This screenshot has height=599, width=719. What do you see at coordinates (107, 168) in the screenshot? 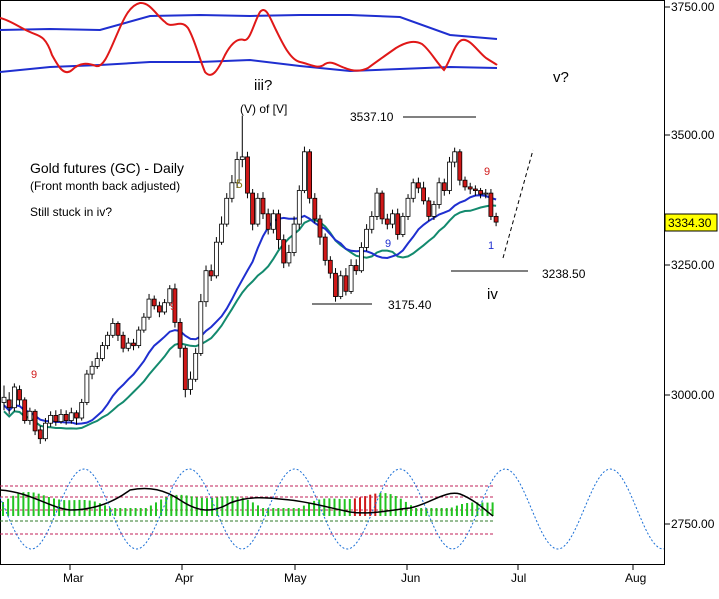
I see `chart-title: Gold futures (GC) - Daily` at bounding box center [107, 168].